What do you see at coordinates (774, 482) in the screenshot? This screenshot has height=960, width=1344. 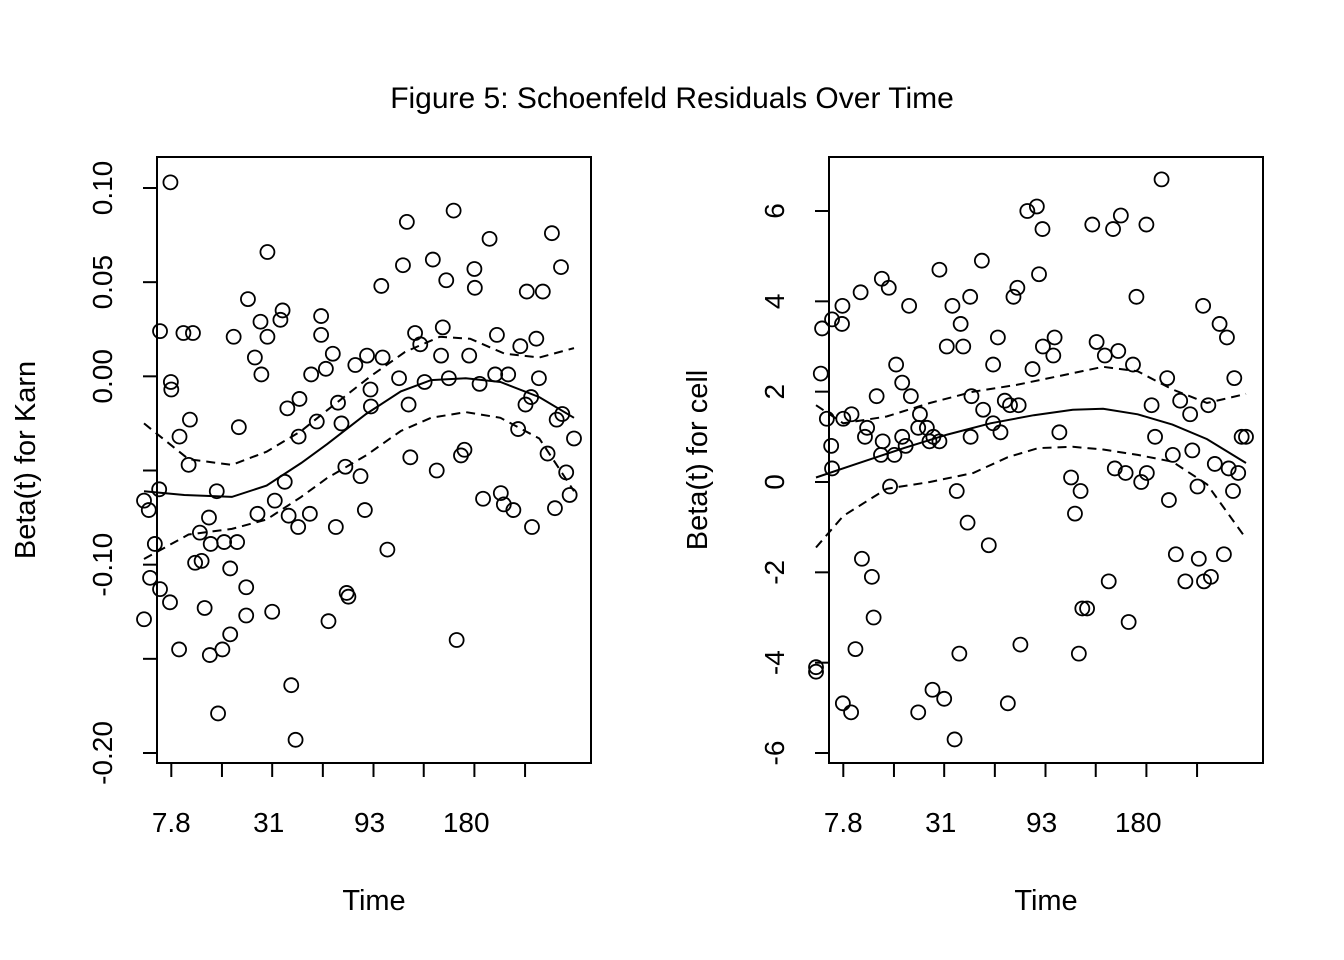 I see `y-tick-label: 0` at bounding box center [774, 482].